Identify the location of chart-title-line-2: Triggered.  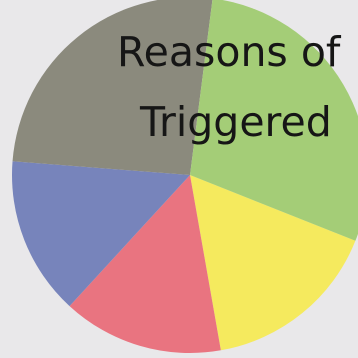
(235, 122).